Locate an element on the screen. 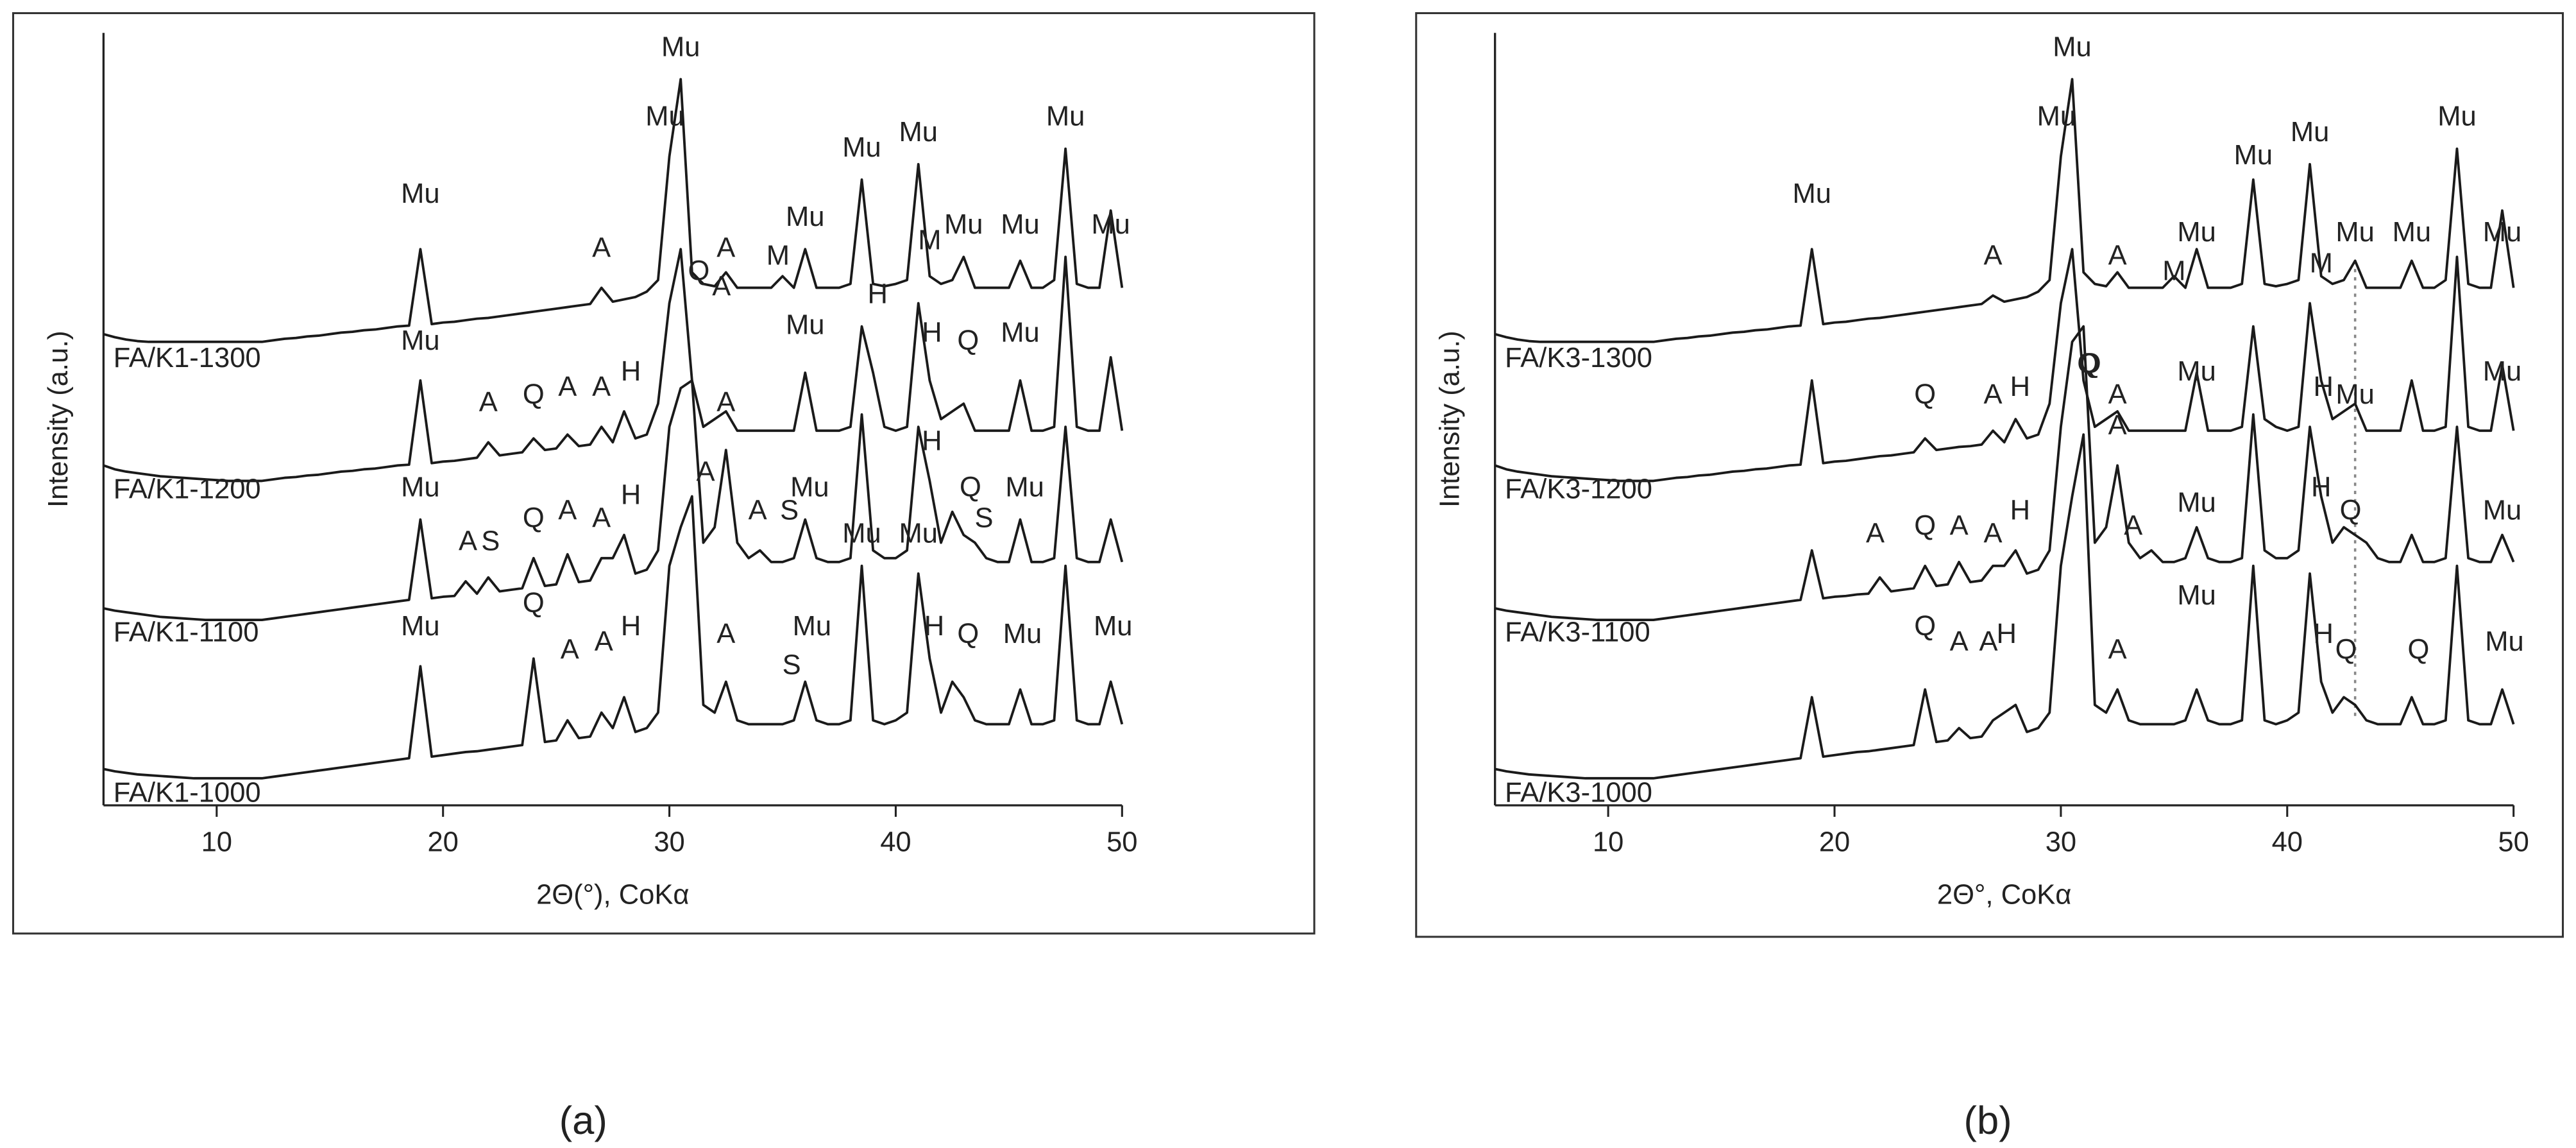 The image size is (2576, 1148). series-label: FA/K1-1300 is located at coordinates (187, 358).